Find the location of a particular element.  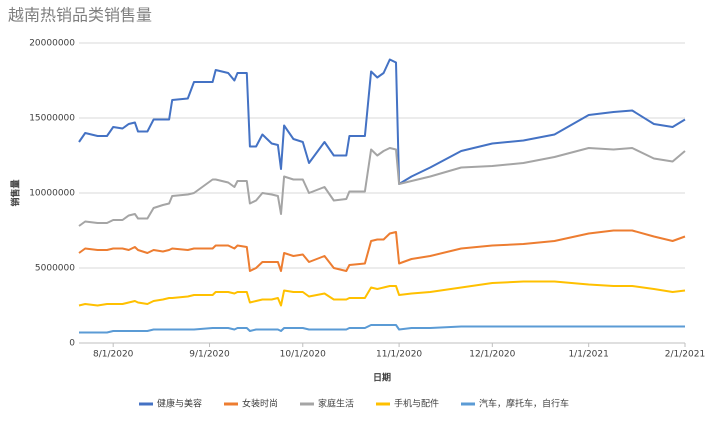

x-tick-label: 9/1/2020 is located at coordinates (209, 355).